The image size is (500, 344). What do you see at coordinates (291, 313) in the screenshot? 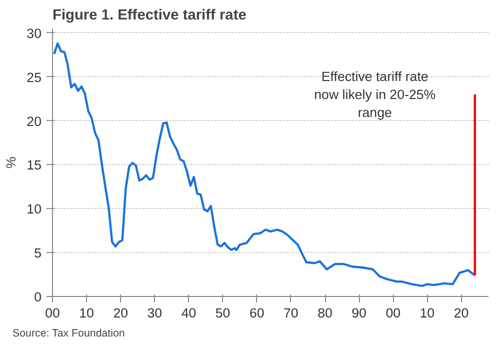
I see `x-tick-label: 70` at bounding box center [291, 313].